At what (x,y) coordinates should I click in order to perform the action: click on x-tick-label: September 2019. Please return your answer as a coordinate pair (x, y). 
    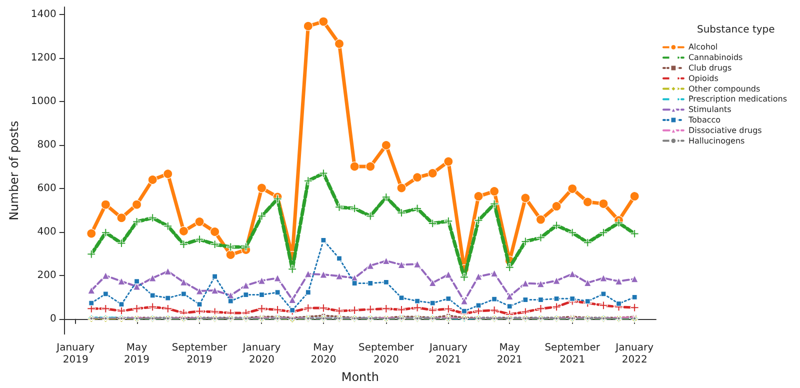
    Looking at the image, I should click on (200, 354).